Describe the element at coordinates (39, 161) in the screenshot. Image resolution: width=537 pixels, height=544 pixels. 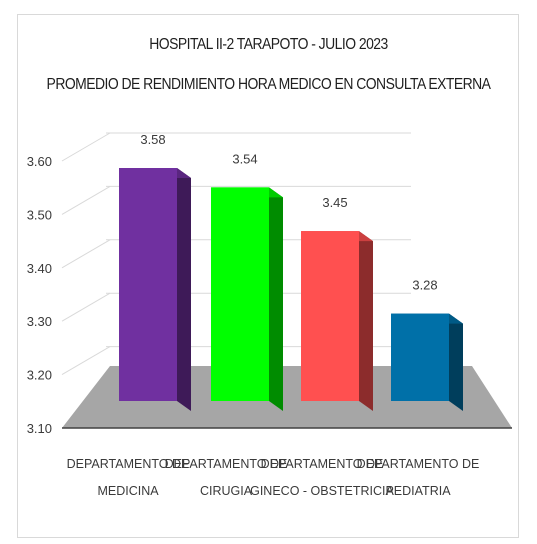
I see `y-tick-label: 3.60` at that location.